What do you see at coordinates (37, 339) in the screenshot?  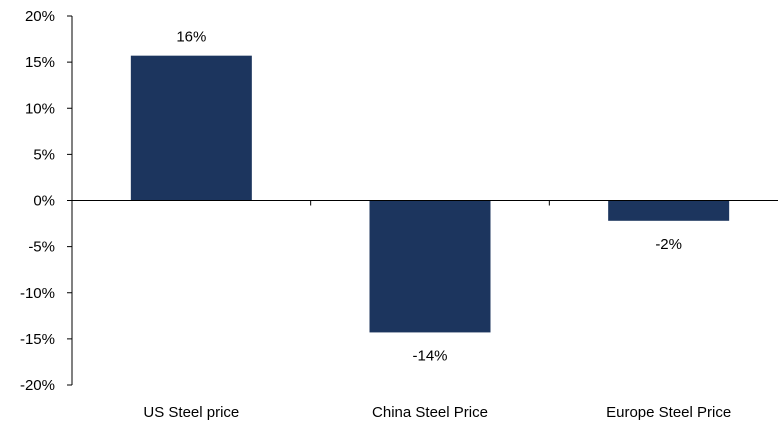 I see `y-tick-label: -15%` at bounding box center [37, 339].